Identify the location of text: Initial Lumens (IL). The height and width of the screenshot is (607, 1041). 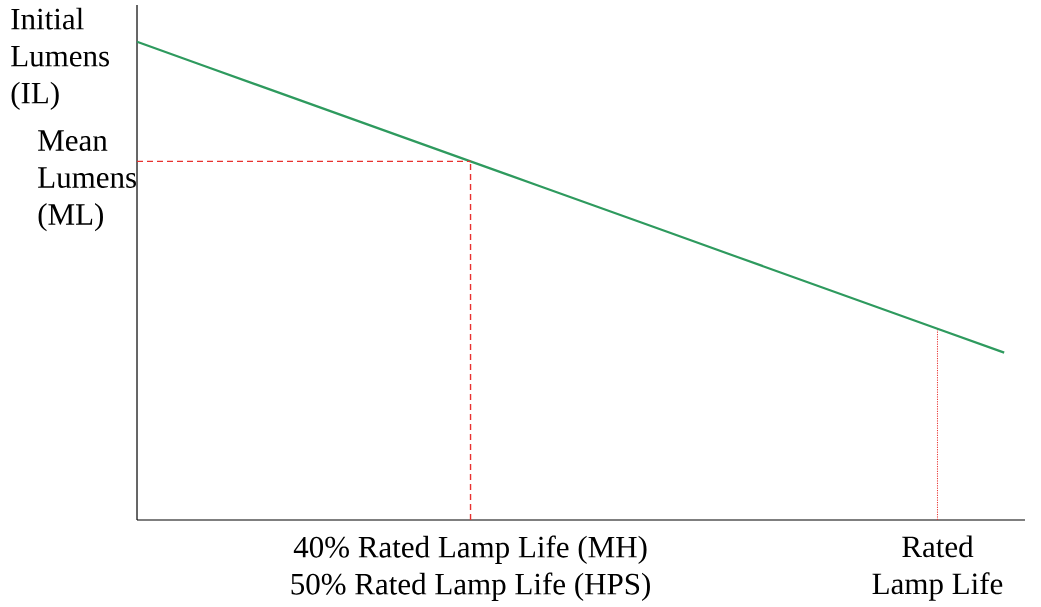
(60, 58).